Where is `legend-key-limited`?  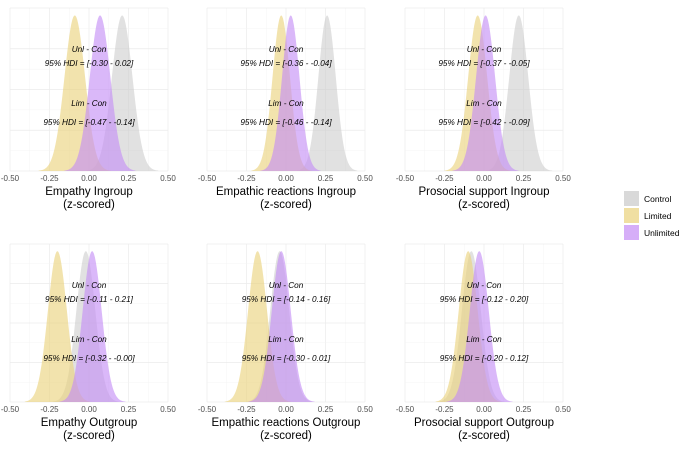 legend-key-limited is located at coordinates (631, 215).